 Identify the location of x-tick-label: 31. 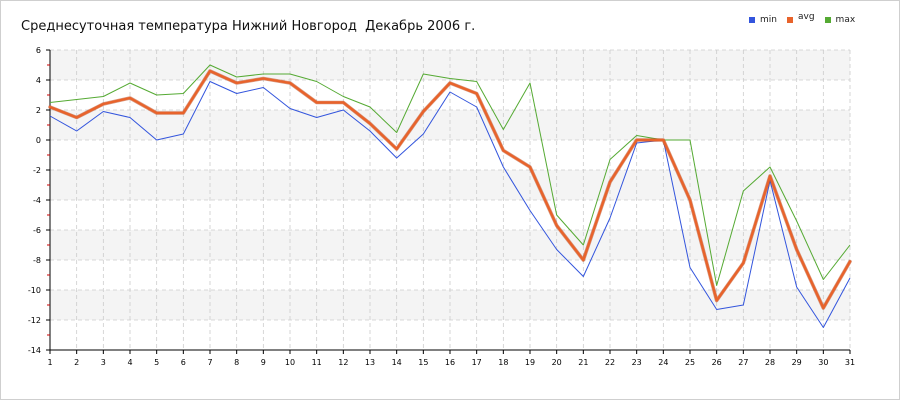
(850, 362).